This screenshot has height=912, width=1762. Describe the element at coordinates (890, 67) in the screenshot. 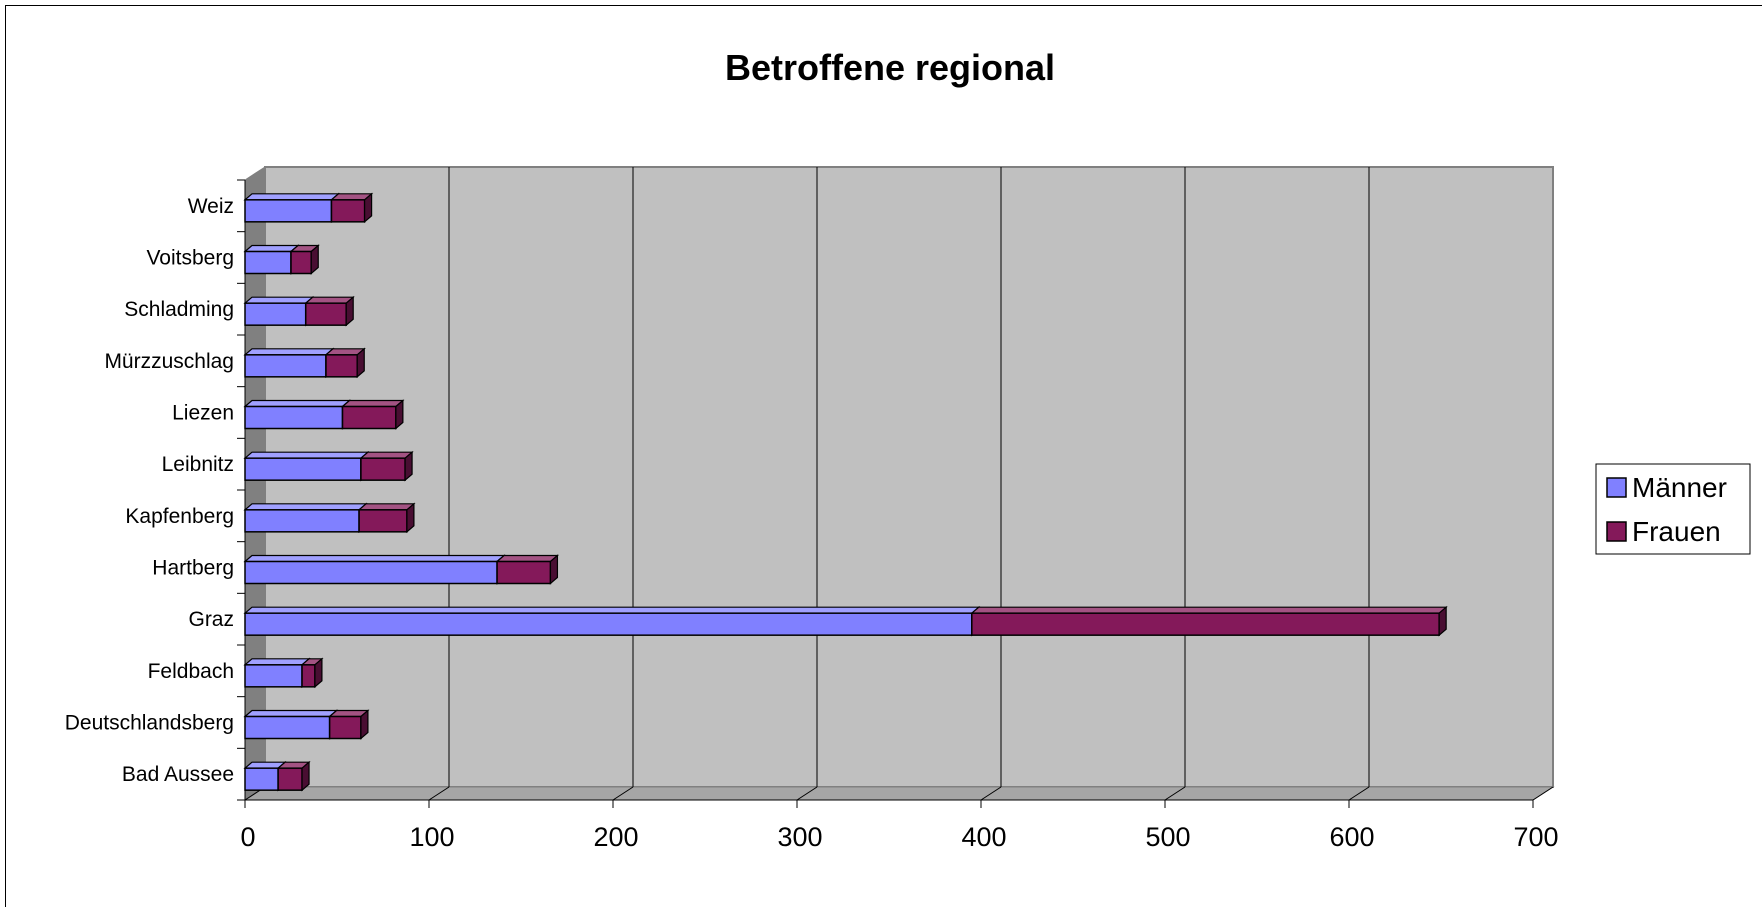

I see `chart-title: Betroffene regional` at that location.